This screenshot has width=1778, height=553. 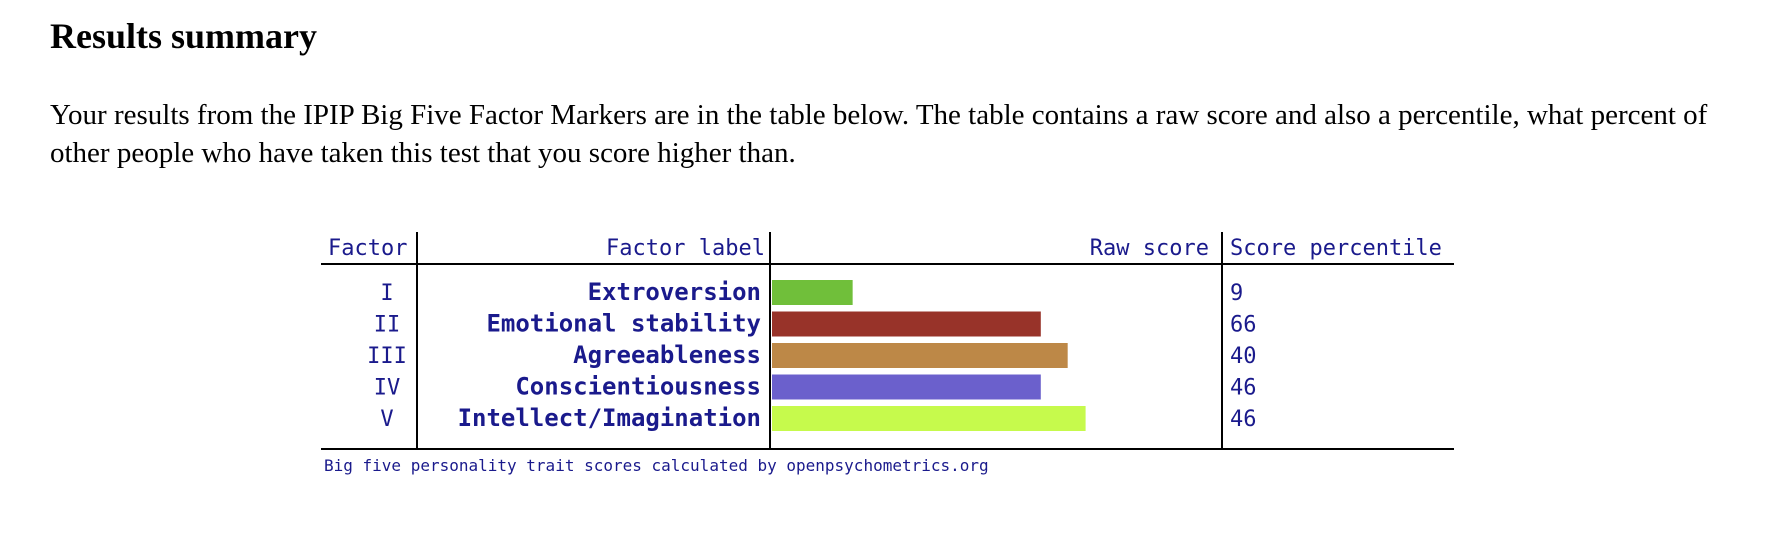 I want to click on header-factor: Factor, so click(x=367, y=248).